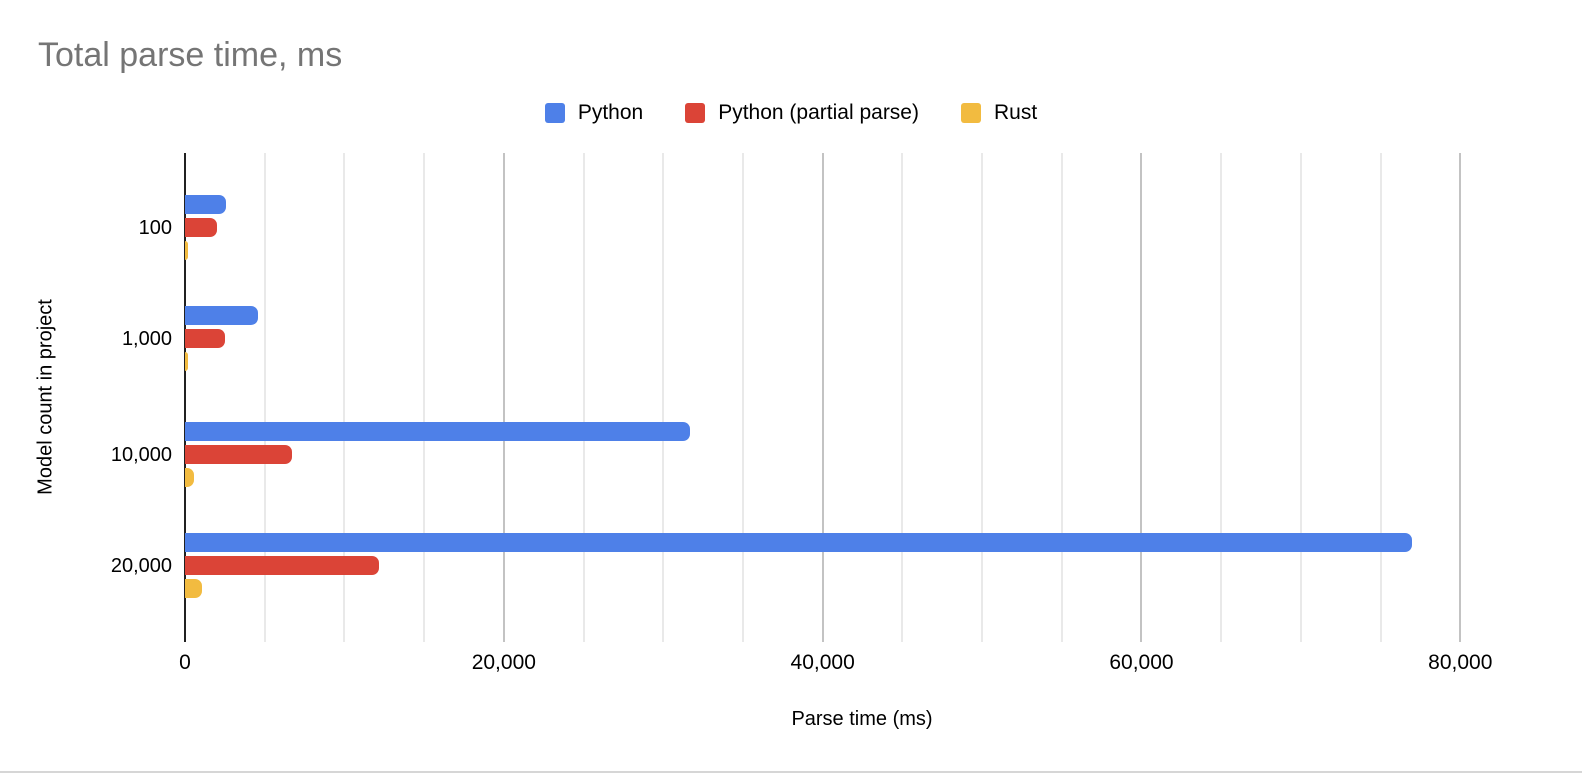 This screenshot has height=778, width=1582. Describe the element at coordinates (822, 662) in the screenshot. I see `x-tick-label: 40,000` at that location.